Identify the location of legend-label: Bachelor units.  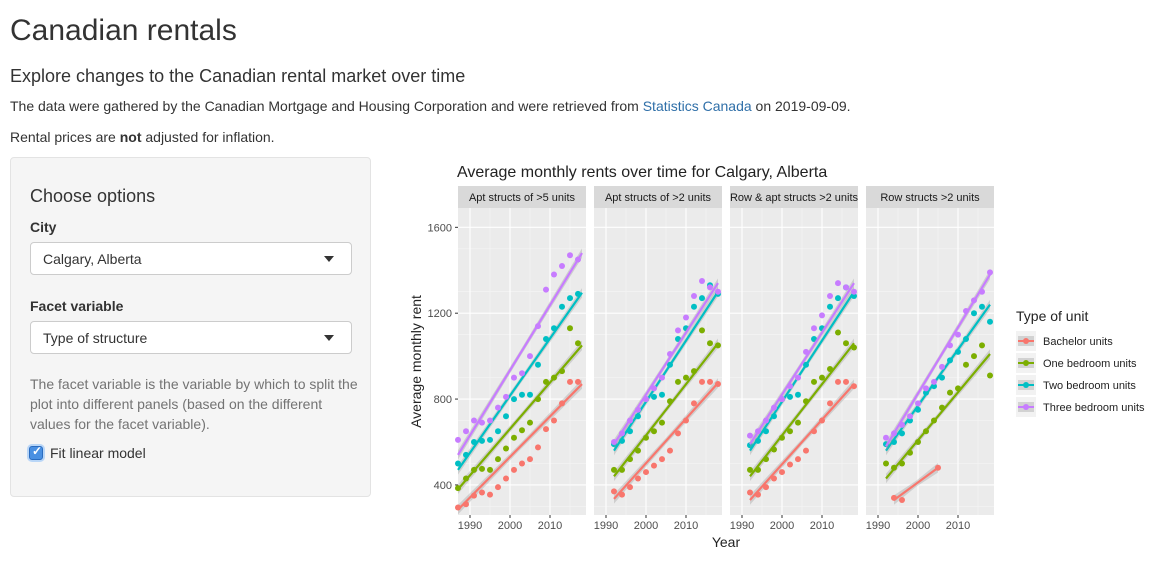
(1078, 342).